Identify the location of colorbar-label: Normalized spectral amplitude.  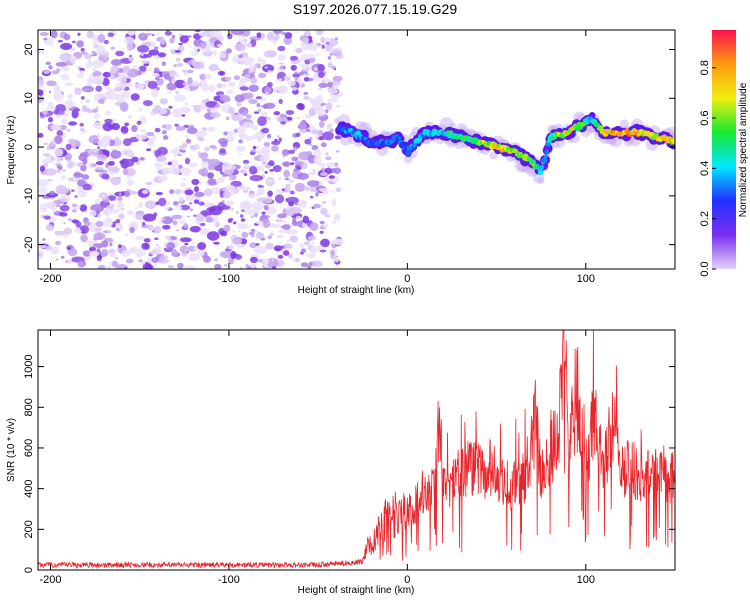
(743, 149).